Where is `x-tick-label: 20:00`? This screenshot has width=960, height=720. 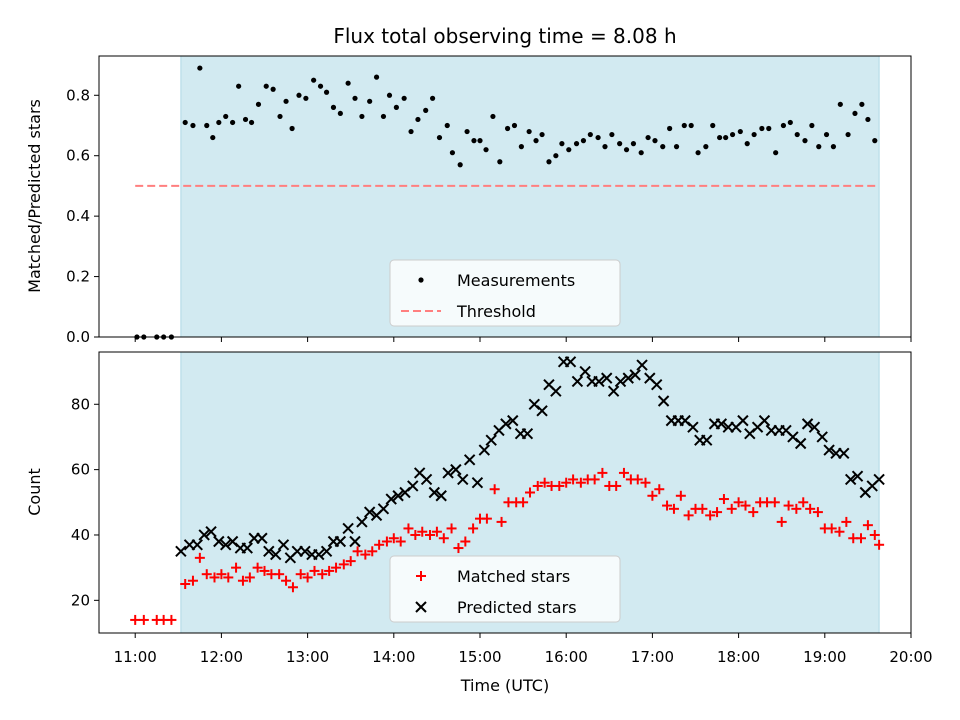 x-tick-label: 20:00 is located at coordinates (910, 657).